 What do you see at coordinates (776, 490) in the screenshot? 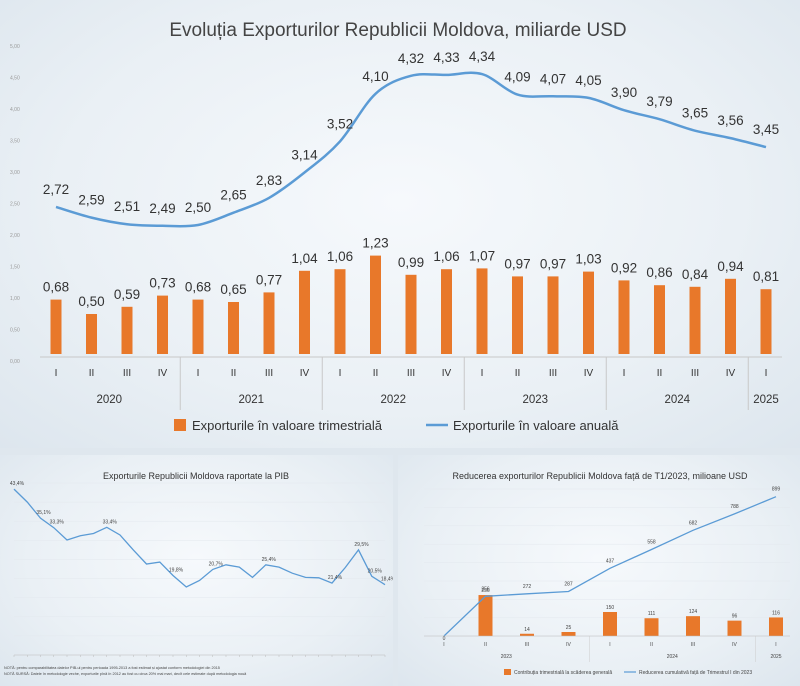
I see `cumulative-line-label: 899` at bounding box center [776, 490].